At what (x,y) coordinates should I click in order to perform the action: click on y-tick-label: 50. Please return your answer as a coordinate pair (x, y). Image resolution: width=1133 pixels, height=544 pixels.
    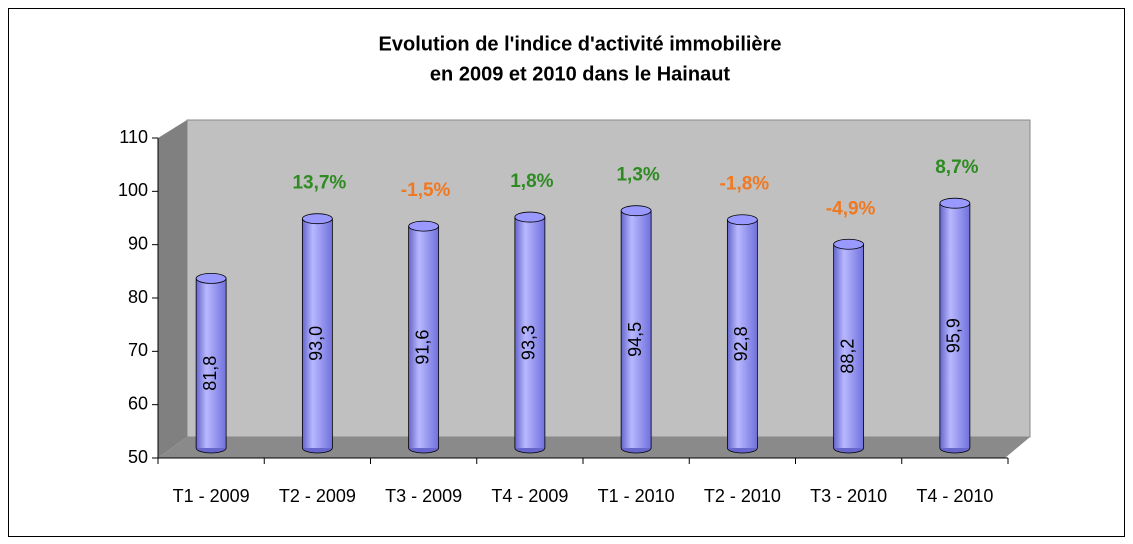
    Looking at the image, I should click on (138, 457).